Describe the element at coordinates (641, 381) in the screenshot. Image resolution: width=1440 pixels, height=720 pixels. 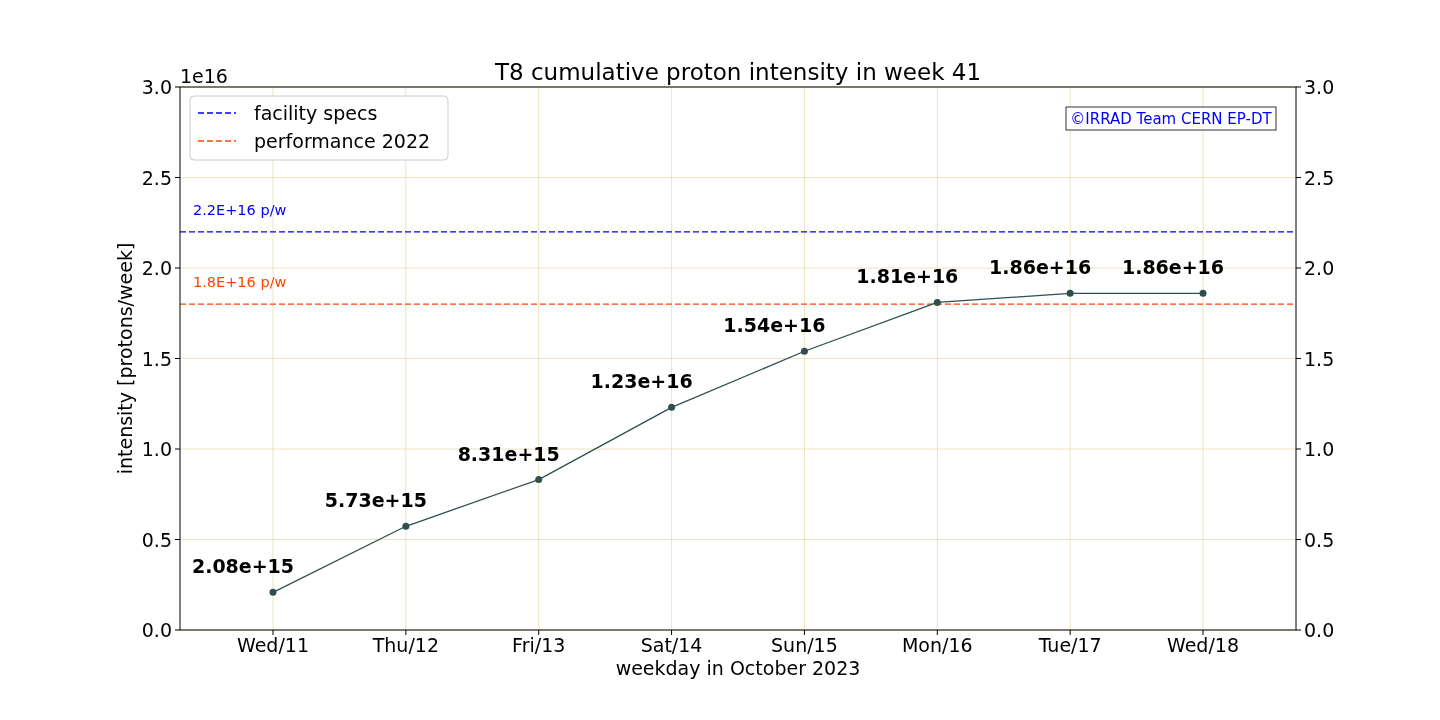
I see `annotation: 1.23e+16` at that location.